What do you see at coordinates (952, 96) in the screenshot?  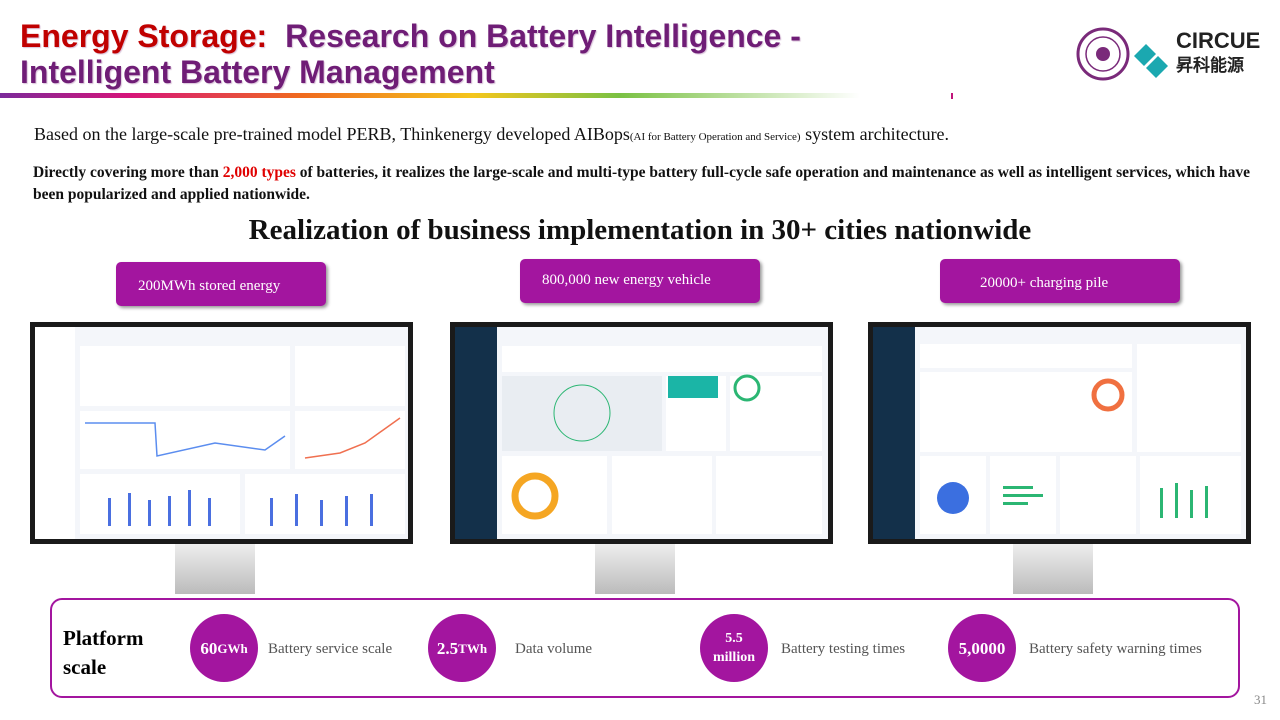 I see `tick` at bounding box center [952, 96].